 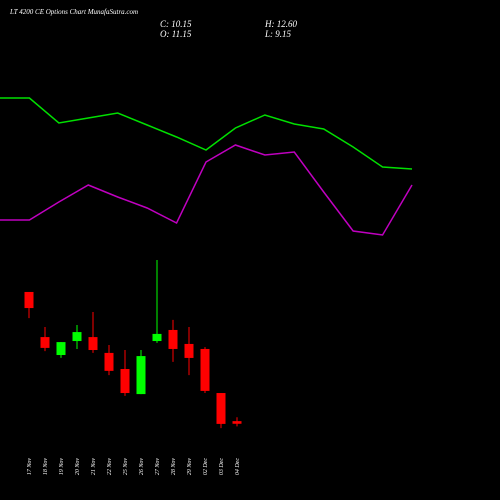 I want to click on x-tick-label: 27 Nov, so click(x=158, y=467).